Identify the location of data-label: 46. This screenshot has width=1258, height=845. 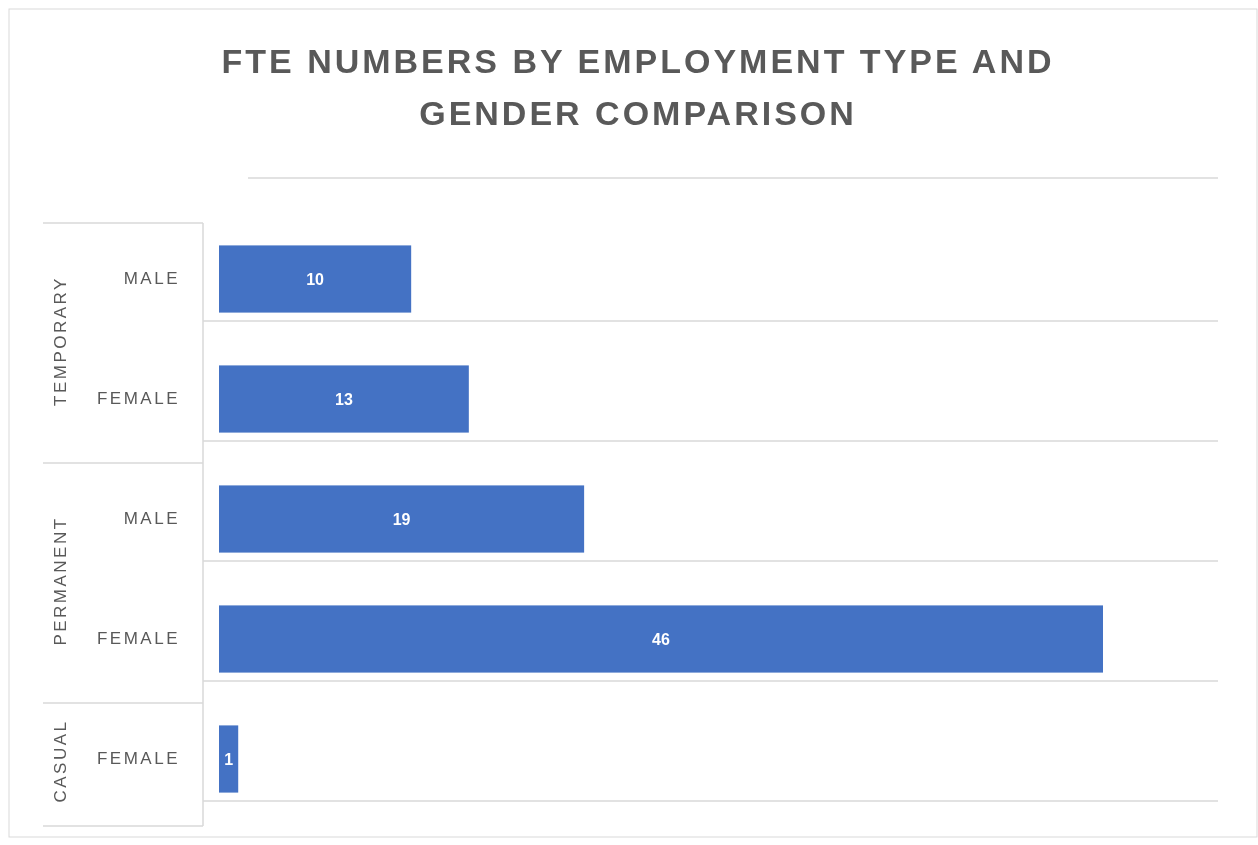
(661, 639).